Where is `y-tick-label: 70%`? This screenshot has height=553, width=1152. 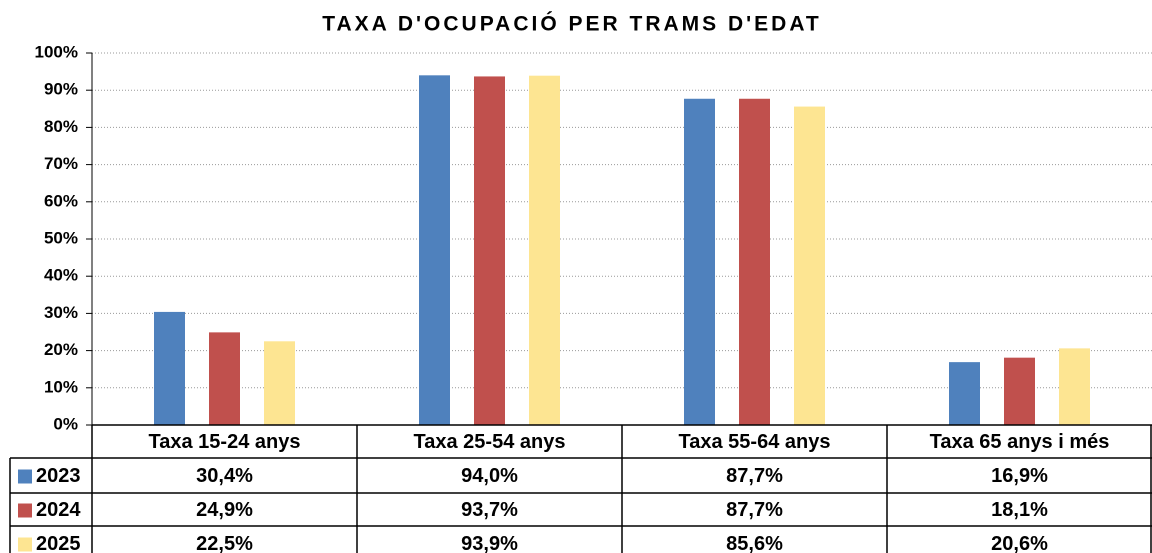
y-tick-label: 70% is located at coordinates (61, 163).